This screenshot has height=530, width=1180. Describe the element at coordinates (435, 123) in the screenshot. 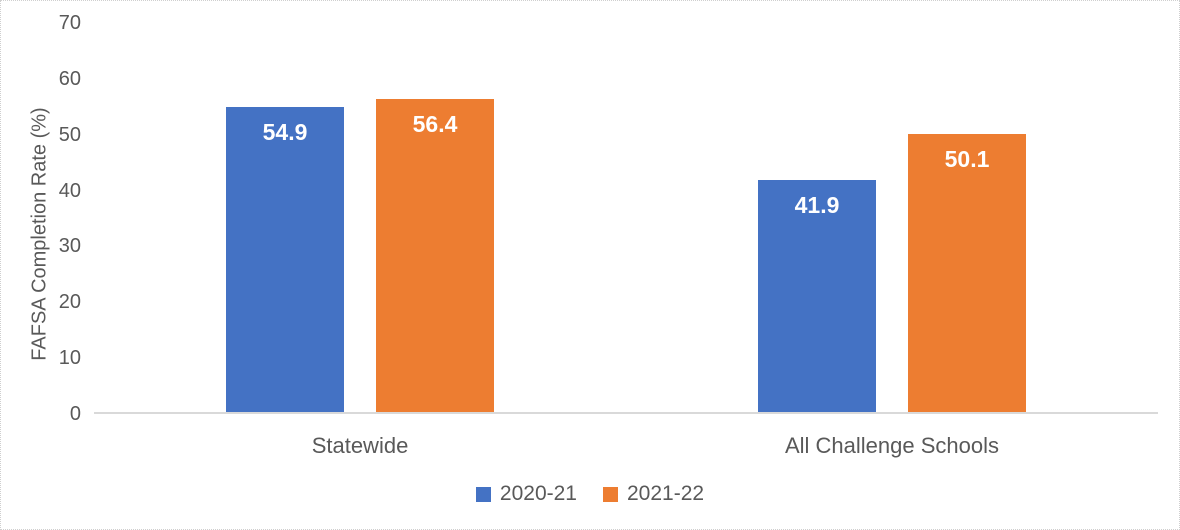

I see `bar-data-label: 56.4` at that location.